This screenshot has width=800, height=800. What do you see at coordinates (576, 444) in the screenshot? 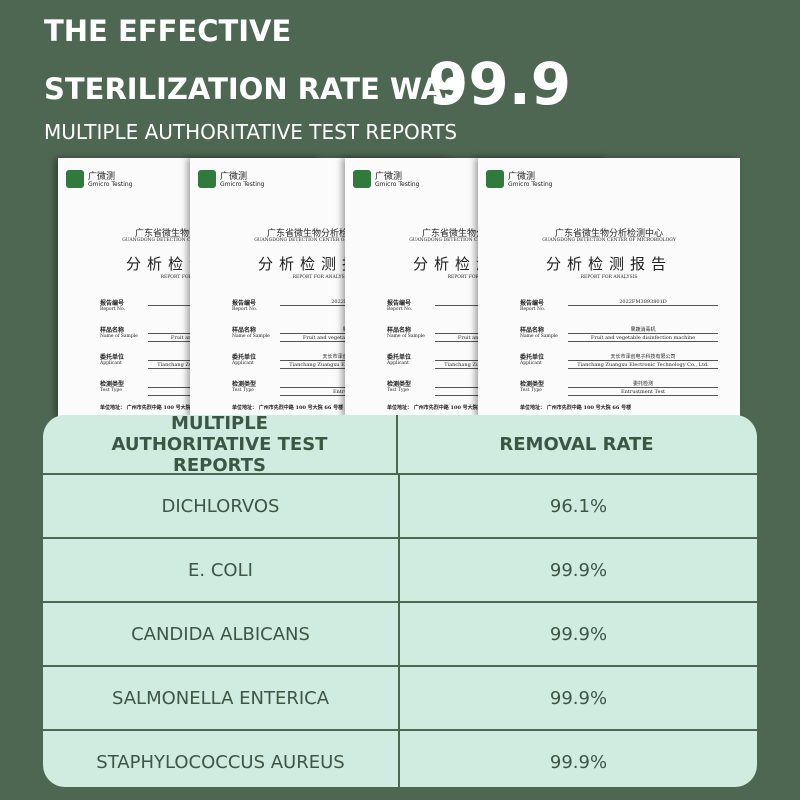
I see `column-header: REMOVAL RATE` at bounding box center [576, 444].